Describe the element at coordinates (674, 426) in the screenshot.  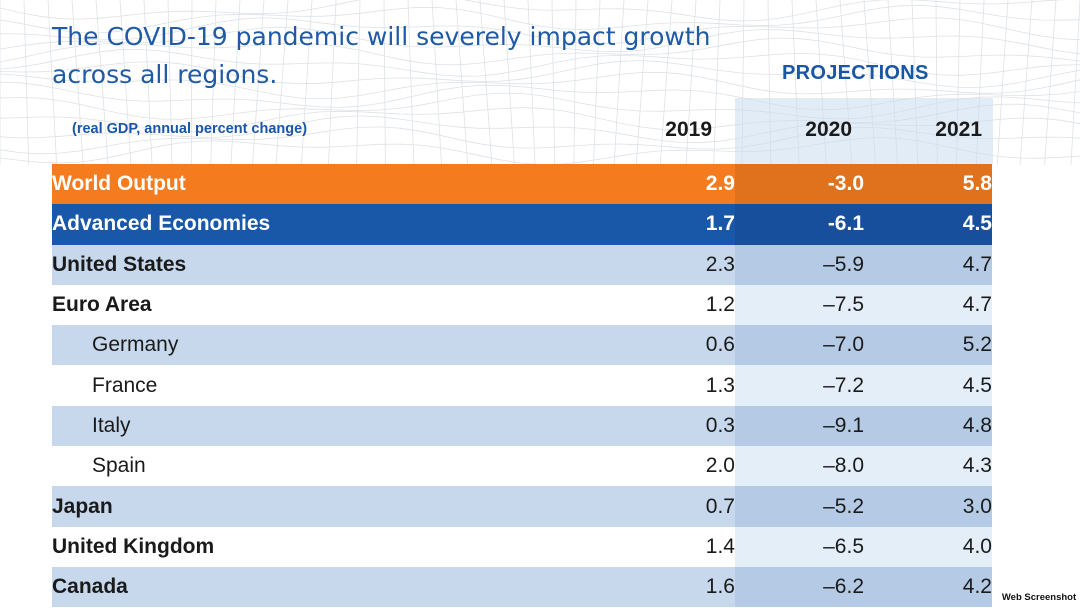
I see `value-2019: 0.3` at that location.